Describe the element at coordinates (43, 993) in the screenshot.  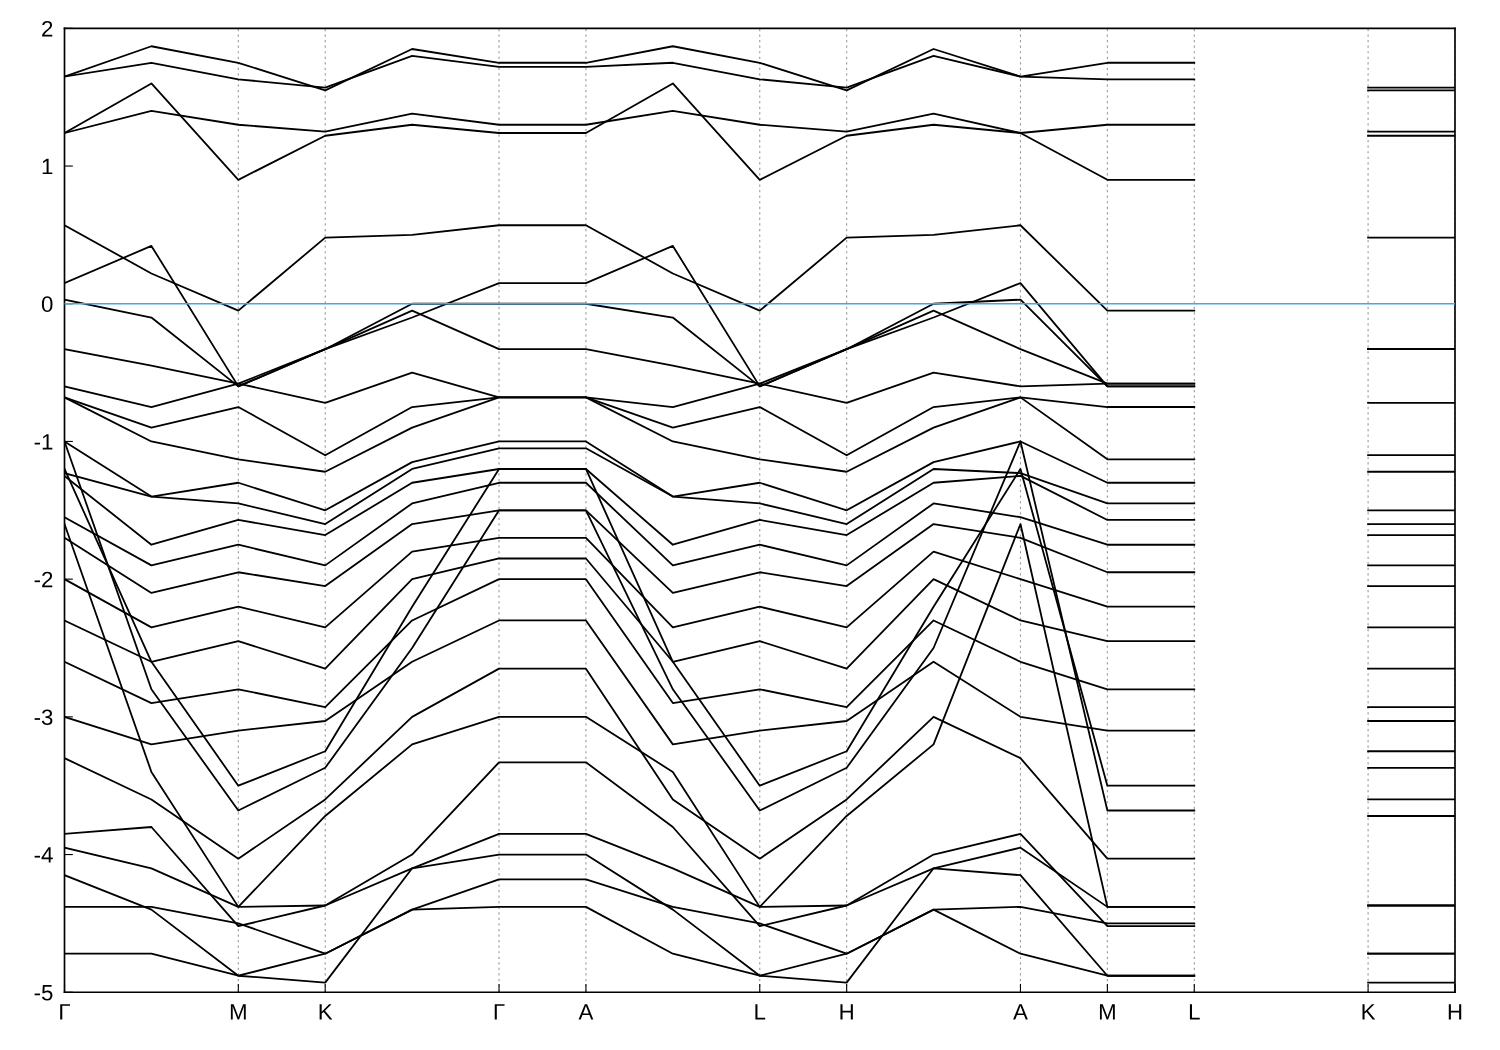
I see `y-tick-label: -5` at that location.